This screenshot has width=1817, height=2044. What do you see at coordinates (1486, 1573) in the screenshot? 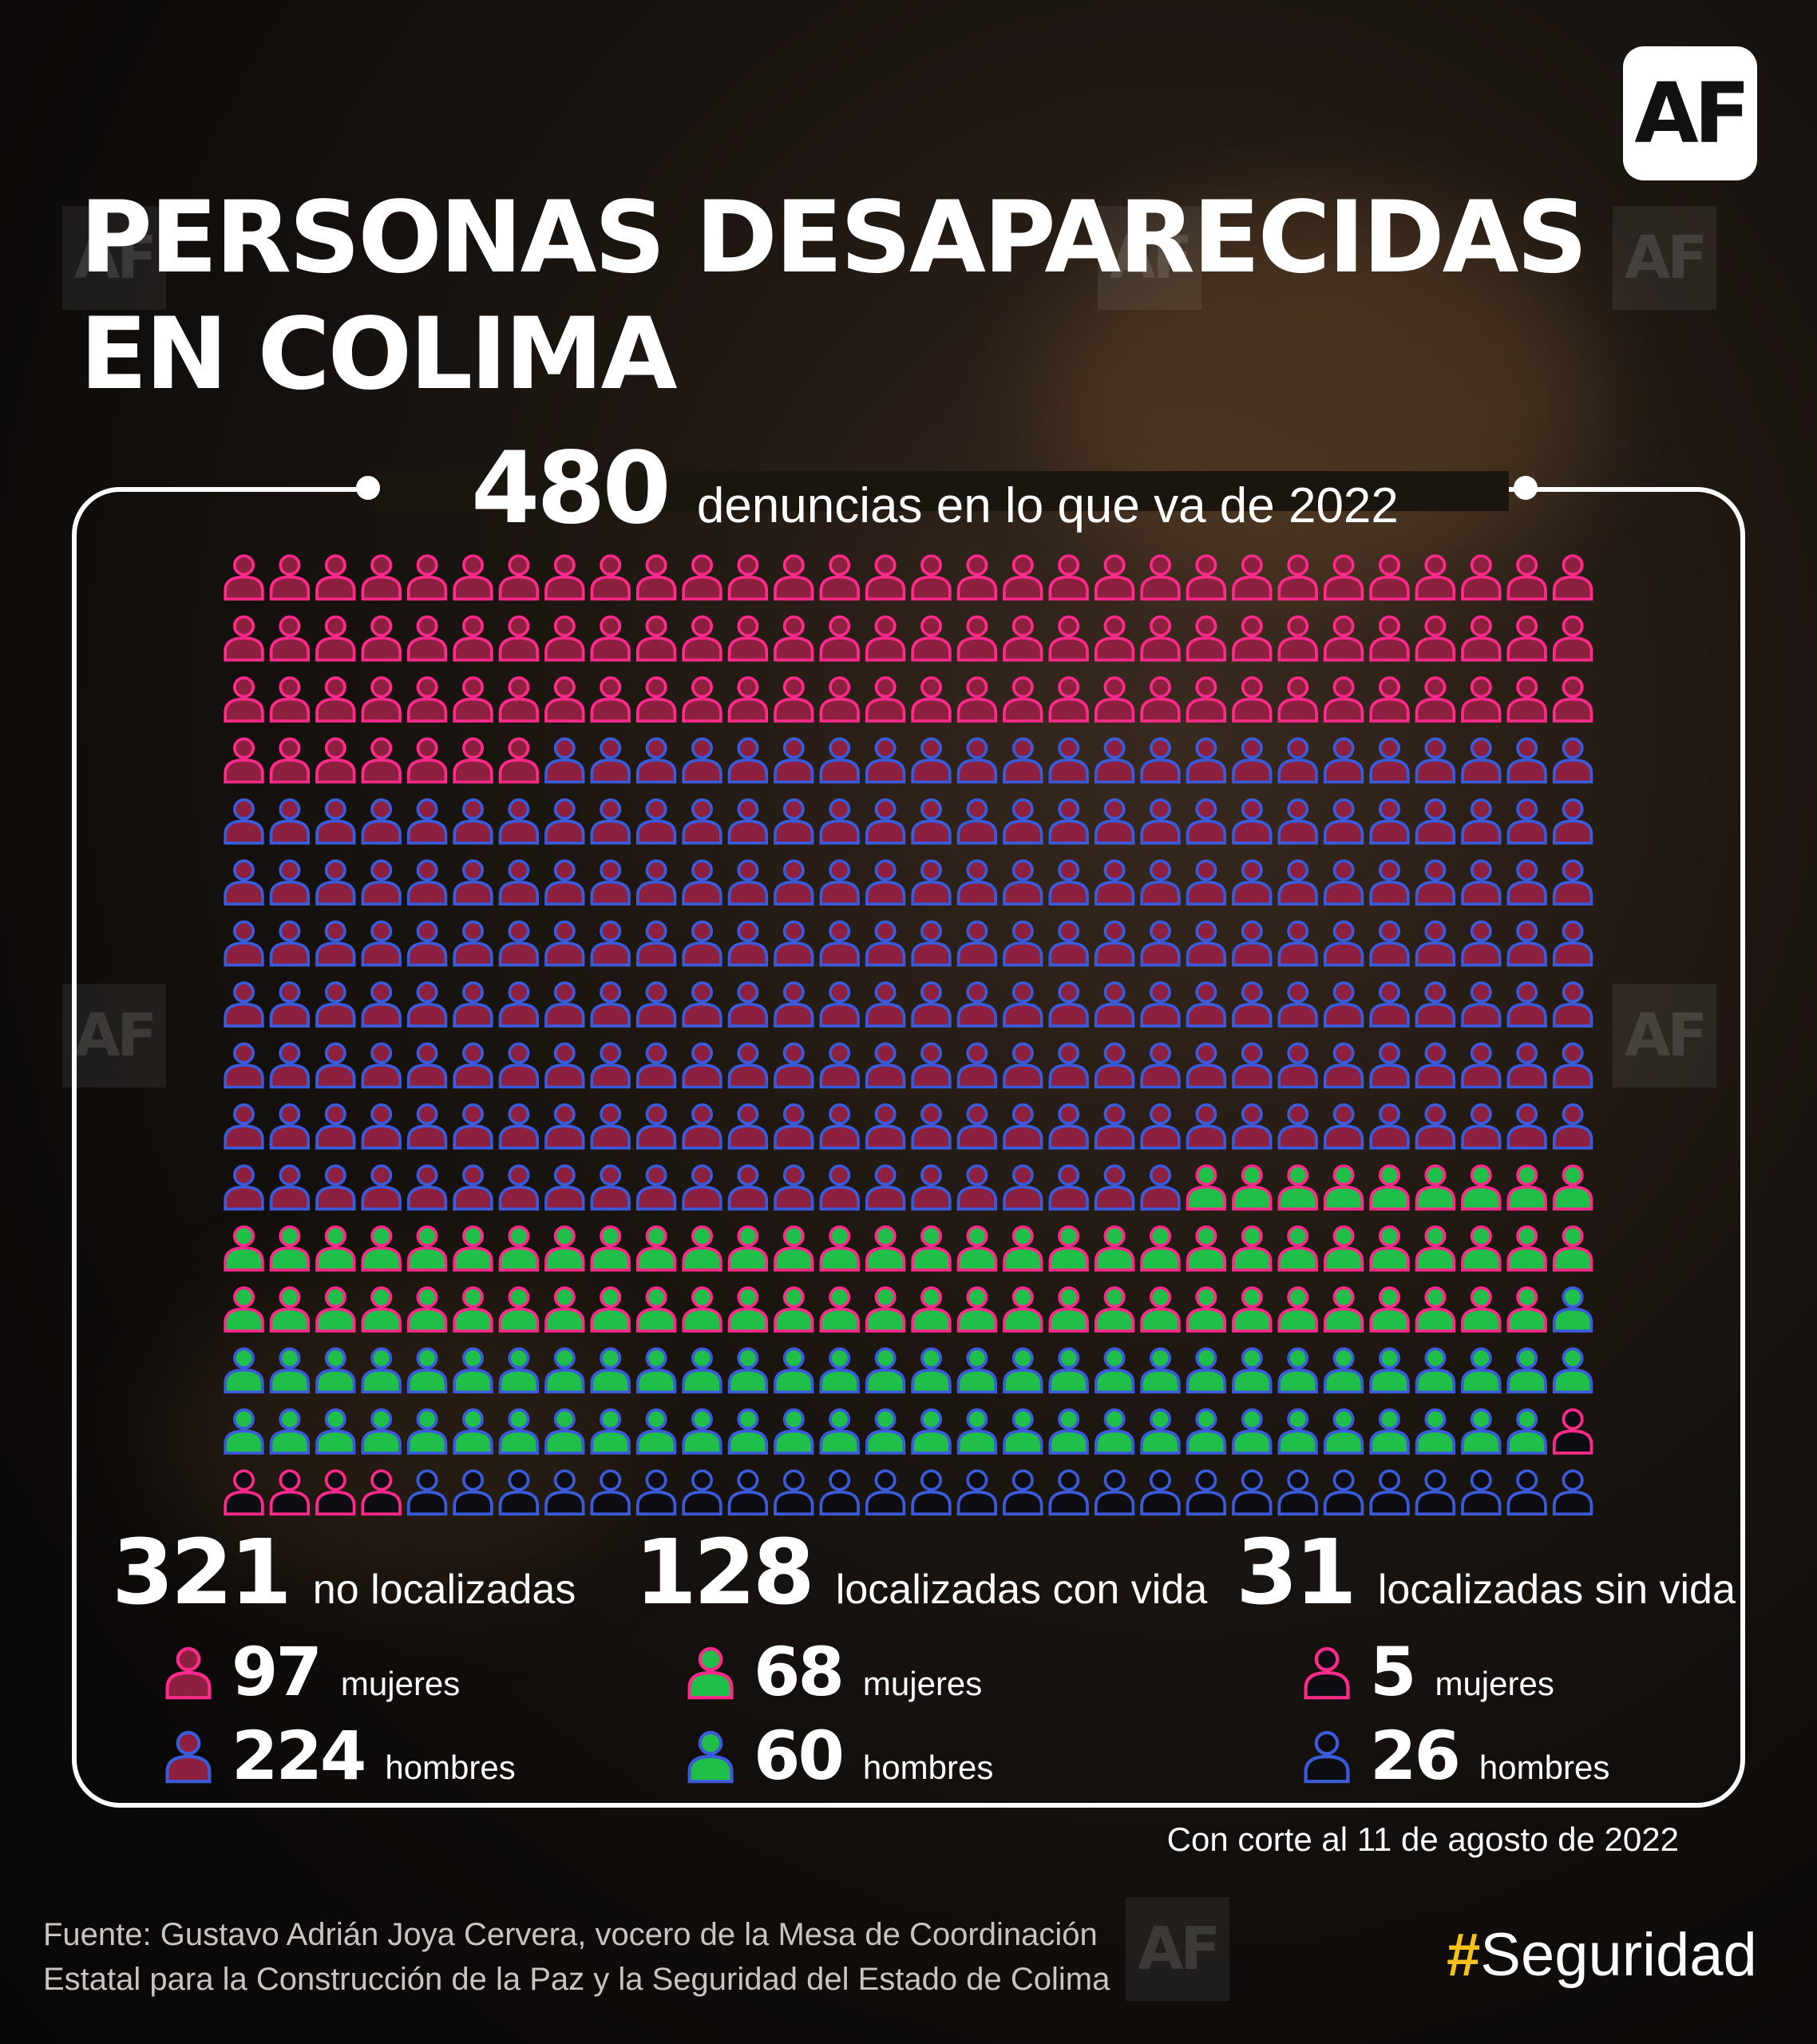
I see `stat-localizadas-sin-vida: 31 localizadas sin vida` at bounding box center [1486, 1573].